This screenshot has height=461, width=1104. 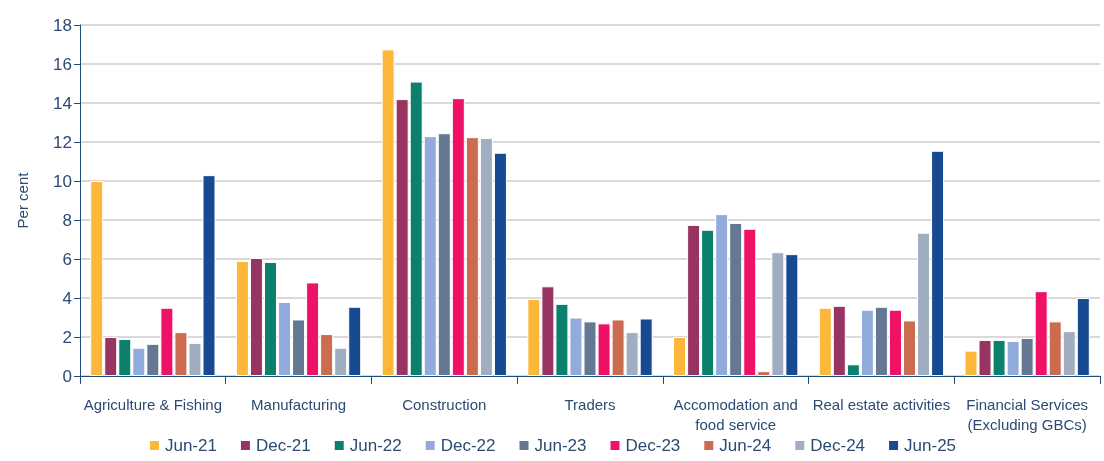 What do you see at coordinates (67, 298) in the screenshot?
I see `y-tick-label: 4` at bounding box center [67, 298].